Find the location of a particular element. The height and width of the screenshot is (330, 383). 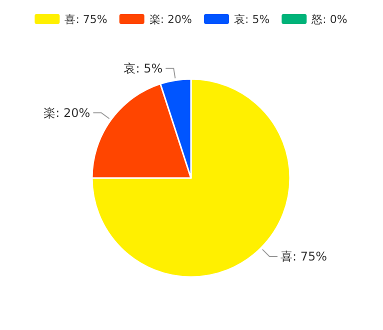

slice-label: 喜: 75% is located at coordinates (304, 256).